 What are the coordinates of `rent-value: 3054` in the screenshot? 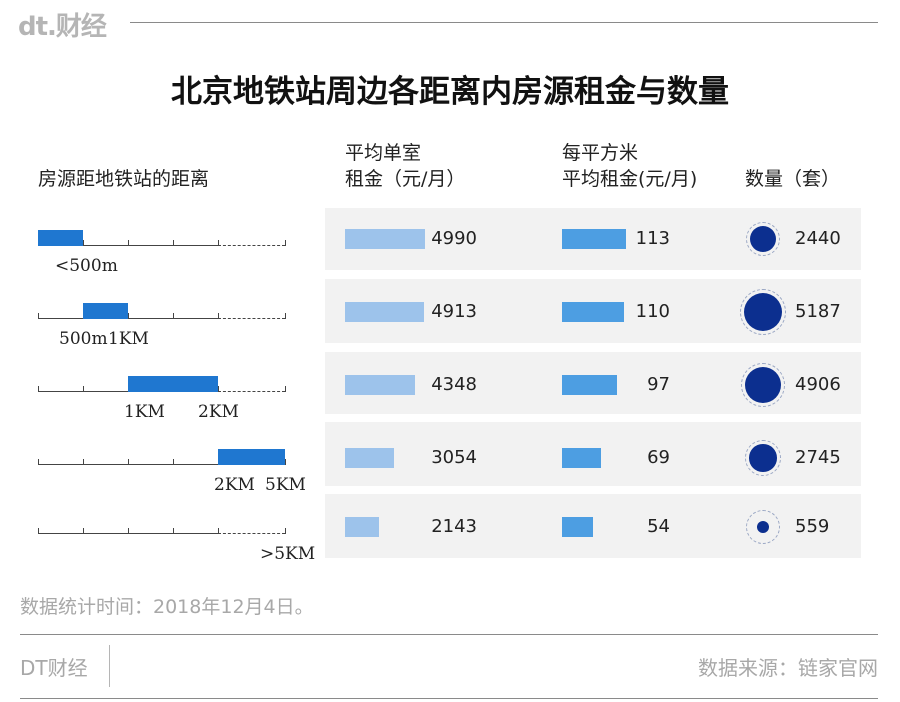 It's located at (454, 457).